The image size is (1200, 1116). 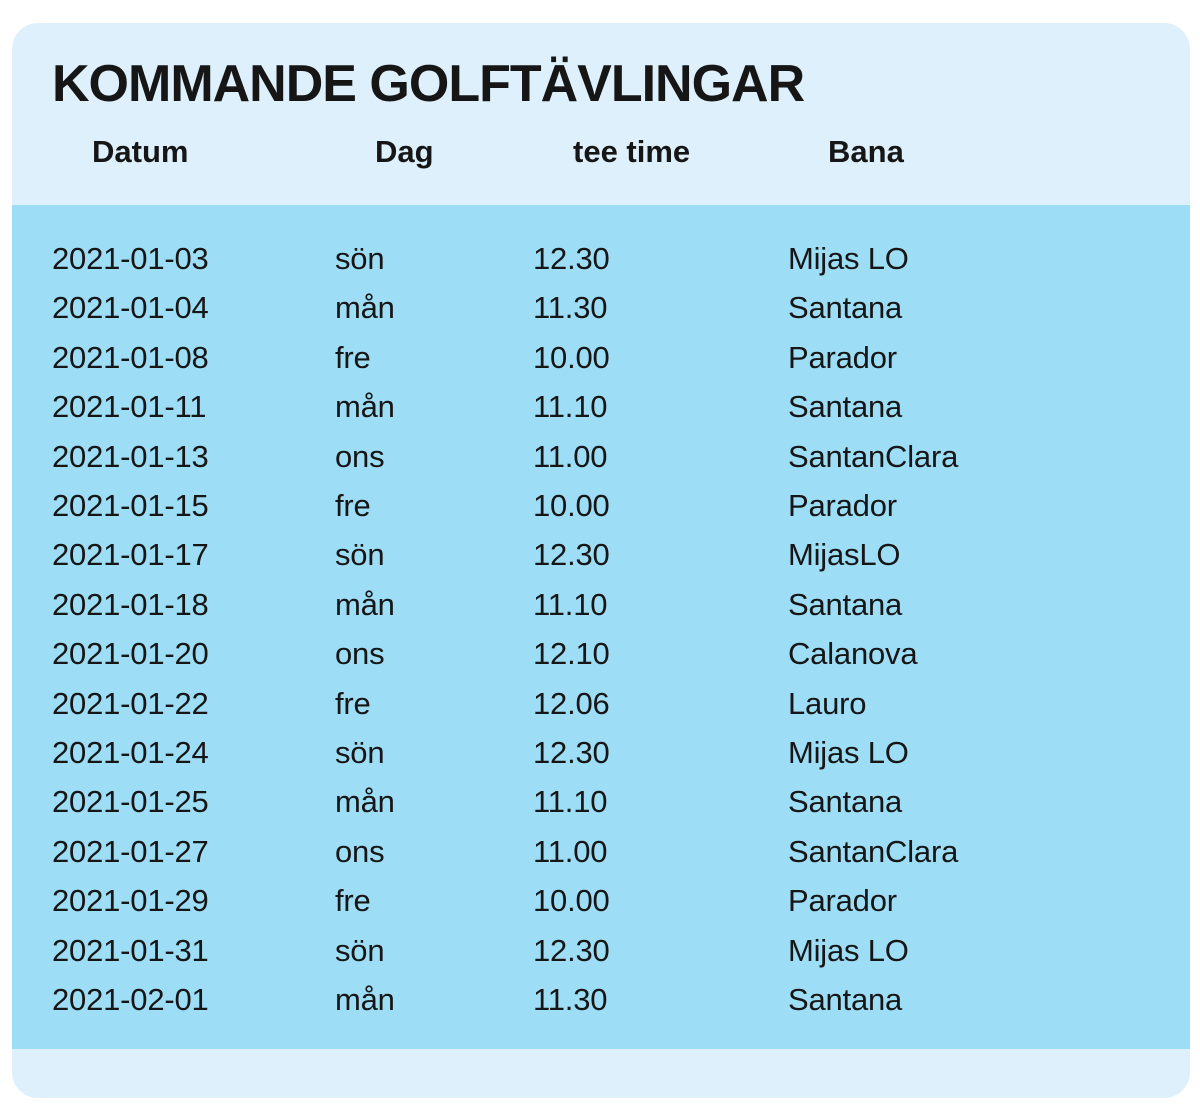 I want to click on date-cell: 2021-01-29, so click(x=130, y=901).